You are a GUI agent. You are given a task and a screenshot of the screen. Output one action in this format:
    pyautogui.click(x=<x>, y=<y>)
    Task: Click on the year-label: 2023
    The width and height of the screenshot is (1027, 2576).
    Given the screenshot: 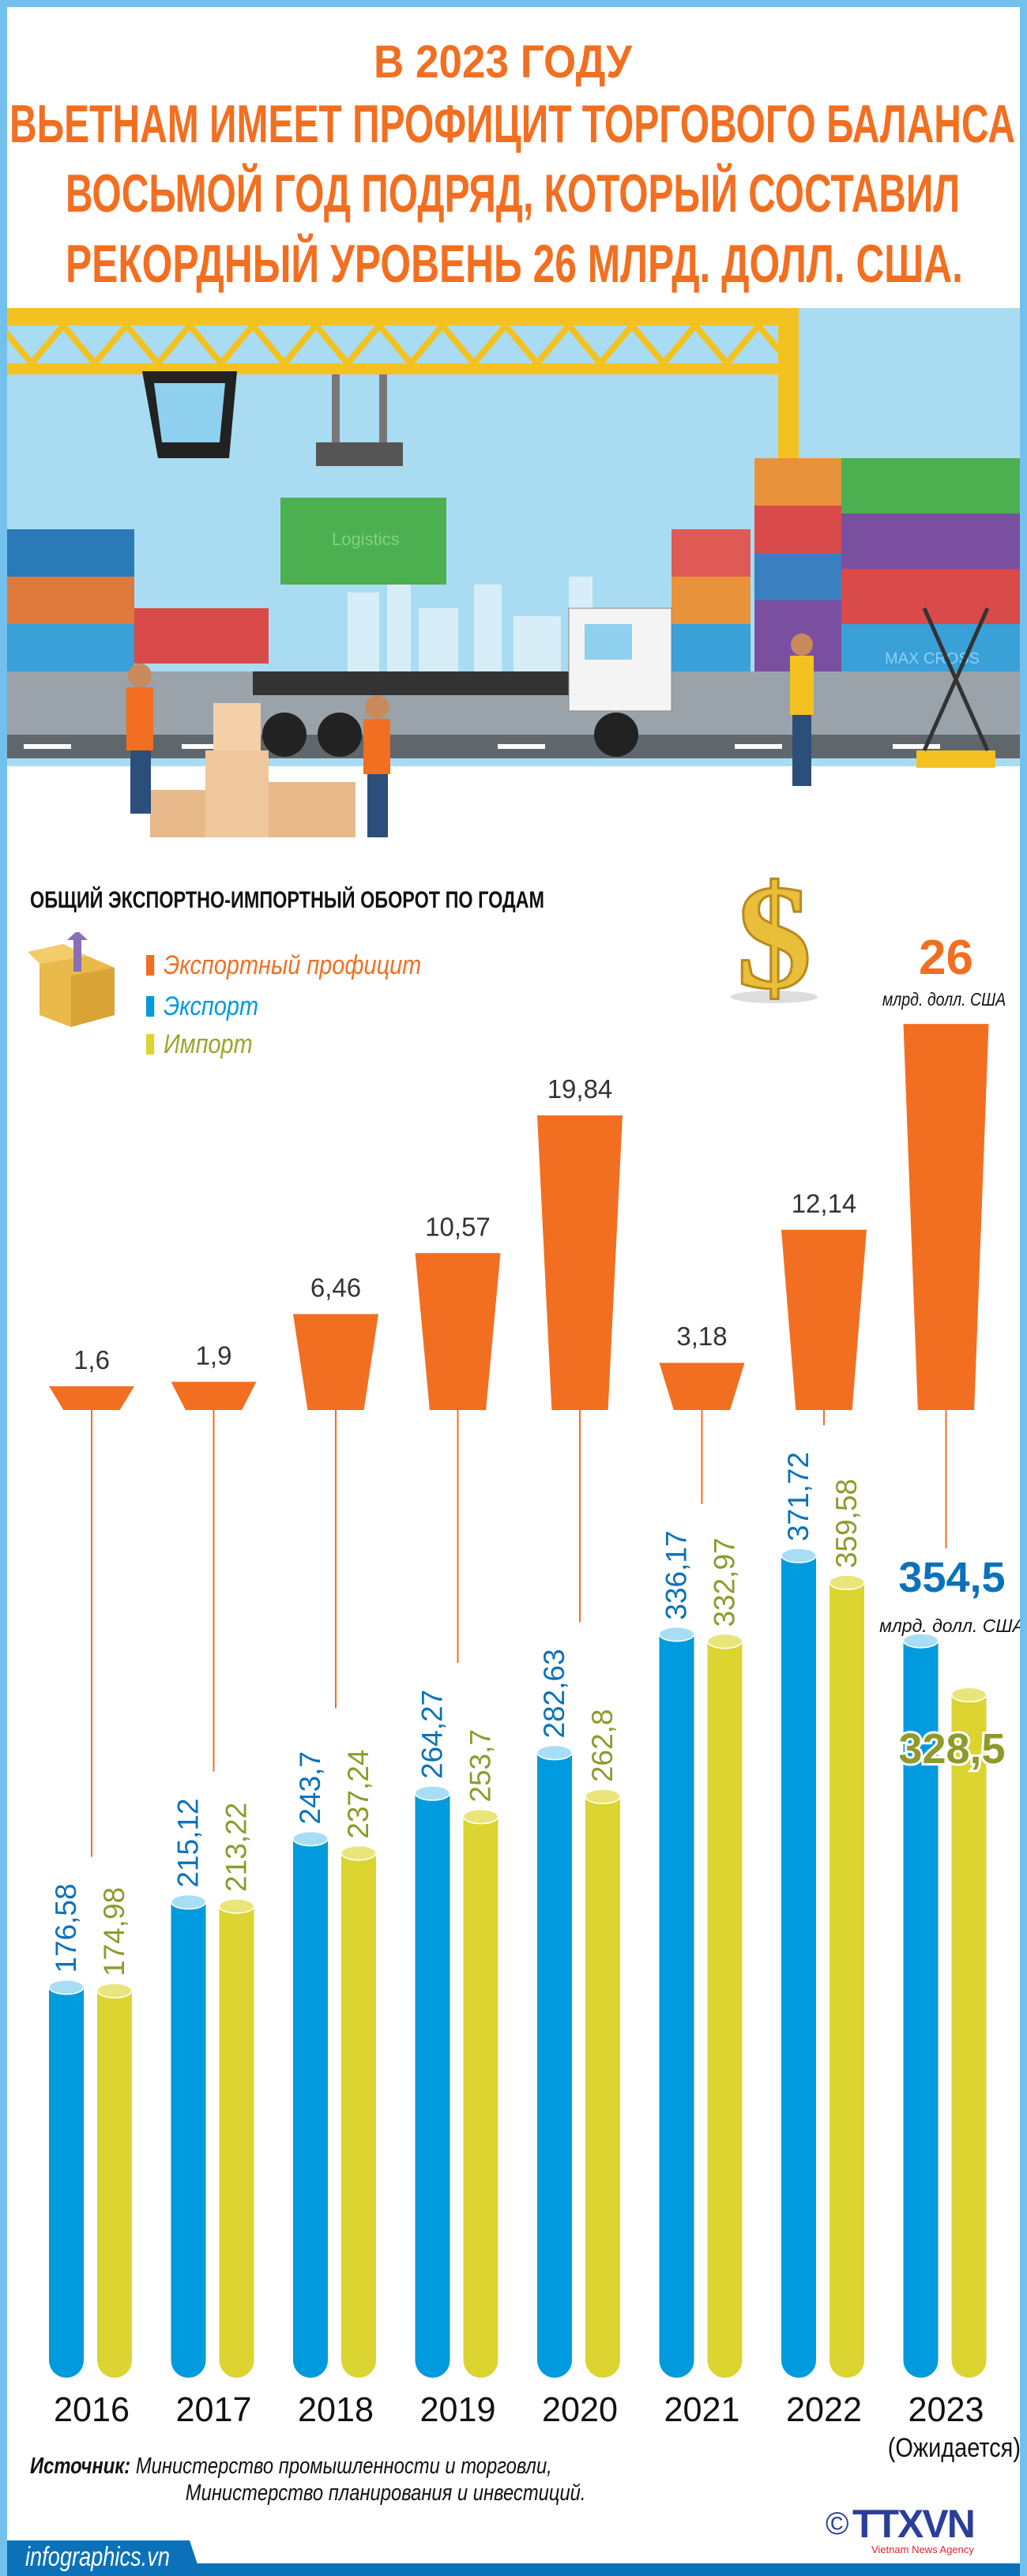 What is the action you would take?
    pyautogui.click(x=946, y=2409)
    